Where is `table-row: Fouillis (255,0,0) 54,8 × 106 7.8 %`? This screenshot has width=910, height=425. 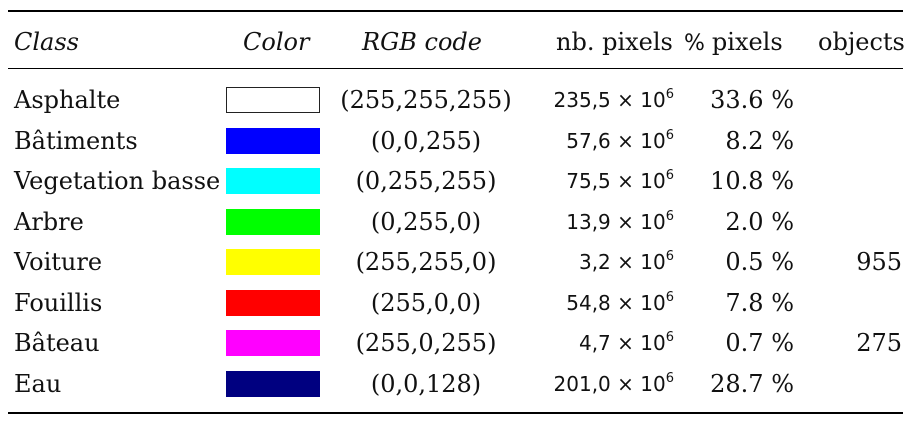 table-row: Fouillis (255,0,0) 54,8 × 106 7.8 % is located at coordinates (455, 303).